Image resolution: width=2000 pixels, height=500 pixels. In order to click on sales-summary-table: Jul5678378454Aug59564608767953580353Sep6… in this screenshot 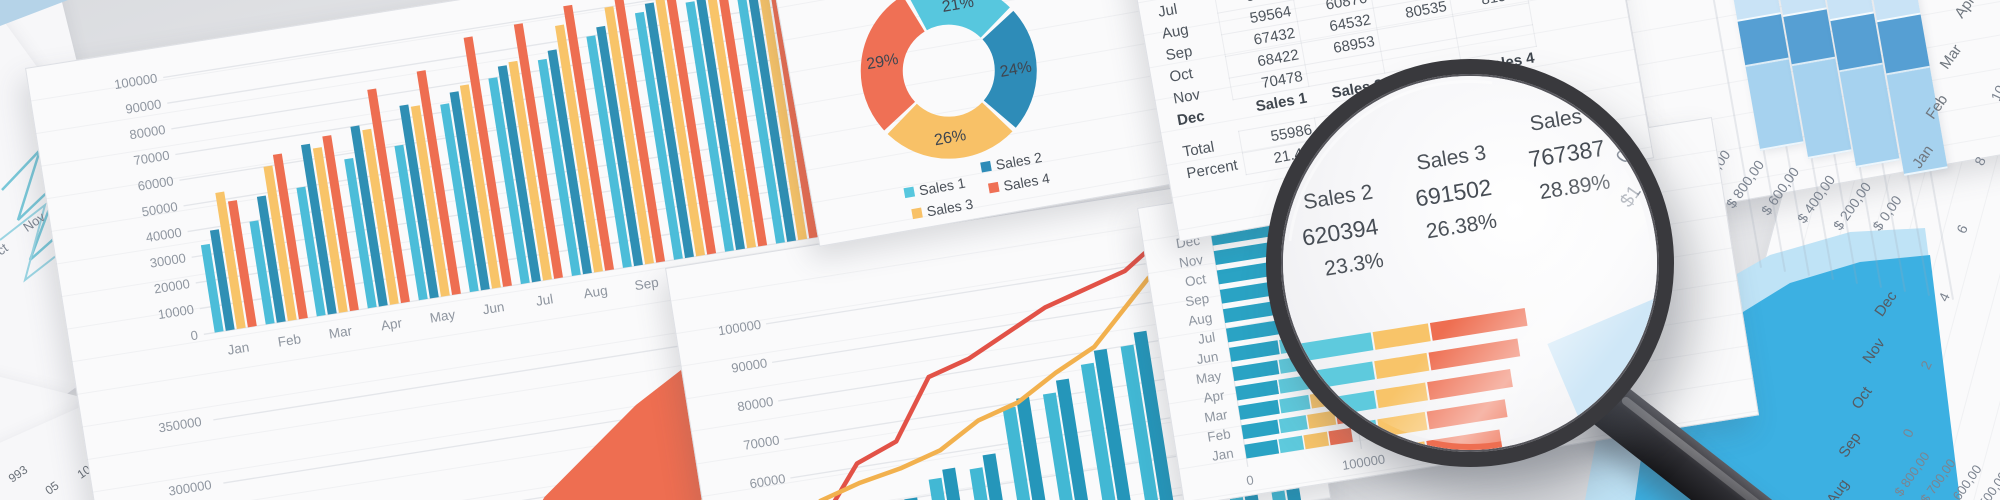, I will do `click(1351, 93)`.